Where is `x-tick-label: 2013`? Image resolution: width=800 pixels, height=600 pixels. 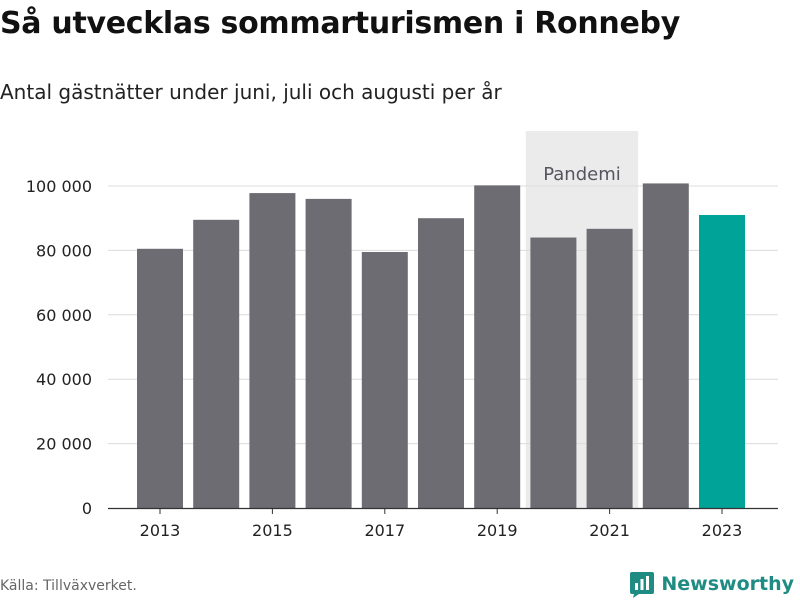
x-tick-label: 2013 is located at coordinates (160, 530).